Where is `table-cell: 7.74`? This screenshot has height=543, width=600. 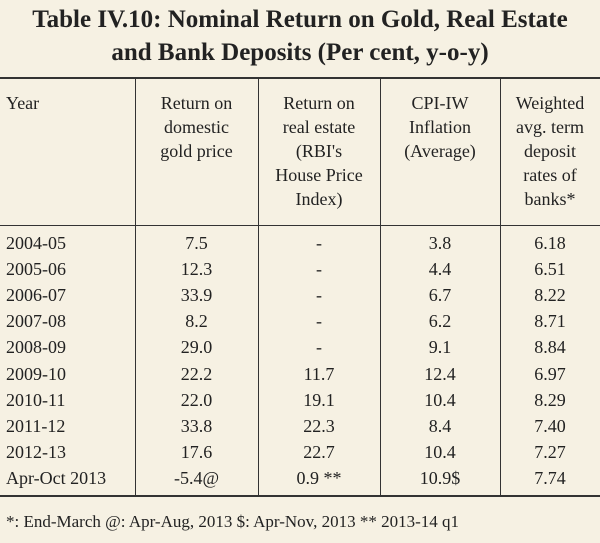 table-cell: 7.74 is located at coordinates (550, 477).